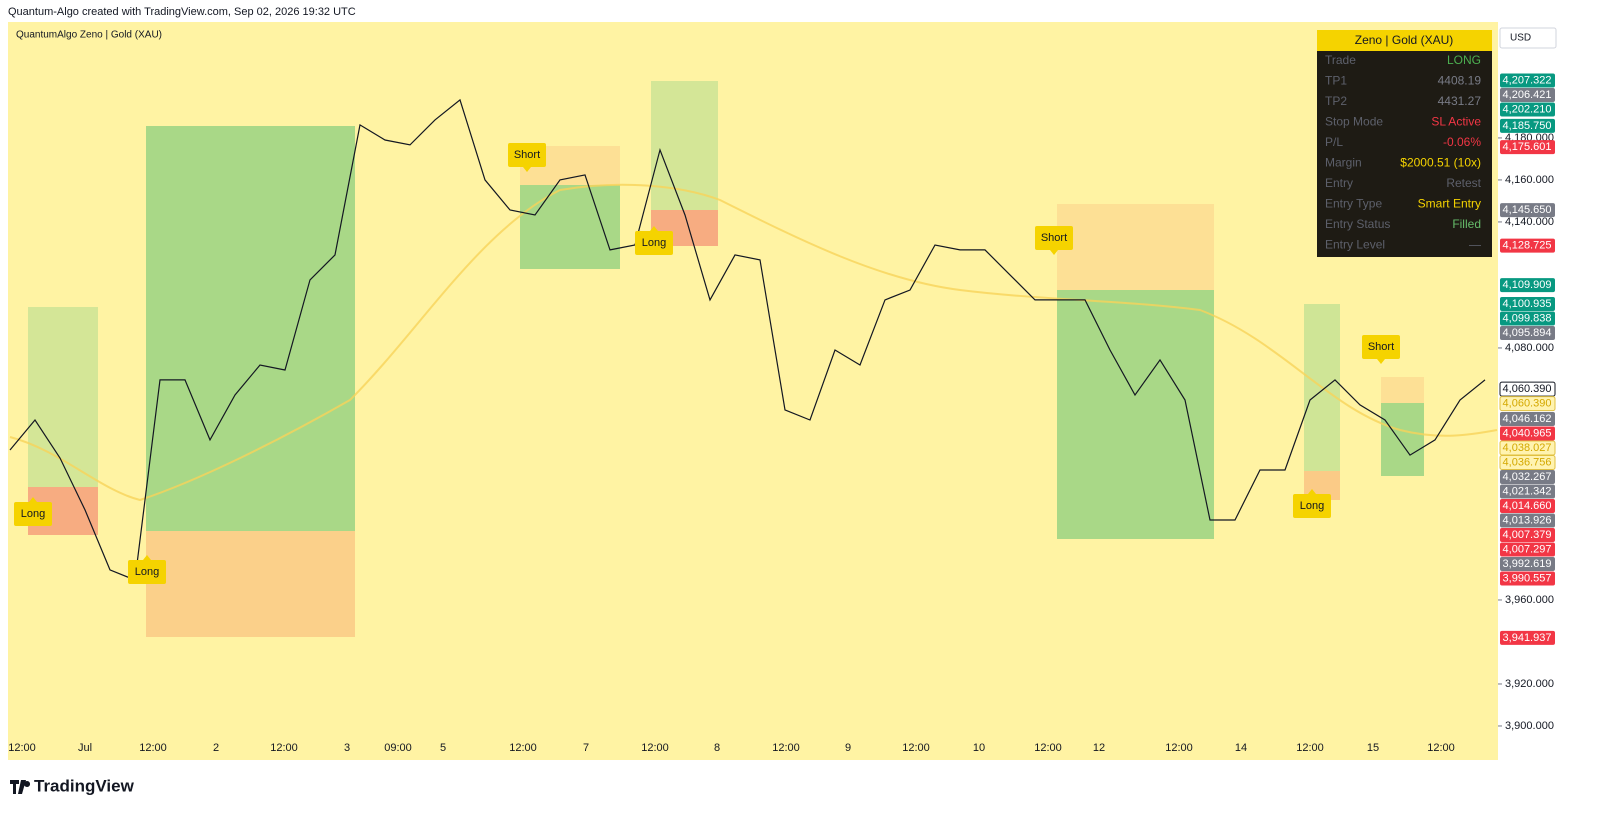 The width and height of the screenshot is (1600, 829). What do you see at coordinates (1527, 246) in the screenshot?
I see `price-tag-label: 4,128.725` at bounding box center [1527, 246].